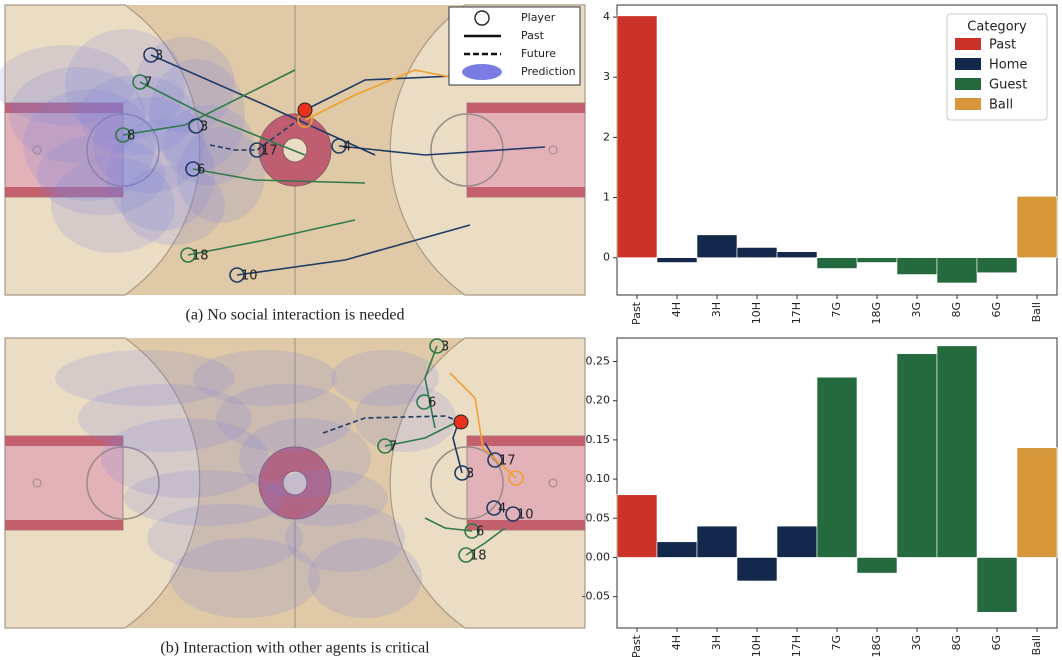 Image resolution: width=1062 pixels, height=660 pixels. What do you see at coordinates (516, 478) in the screenshot?
I see `ball-marker` at bounding box center [516, 478].